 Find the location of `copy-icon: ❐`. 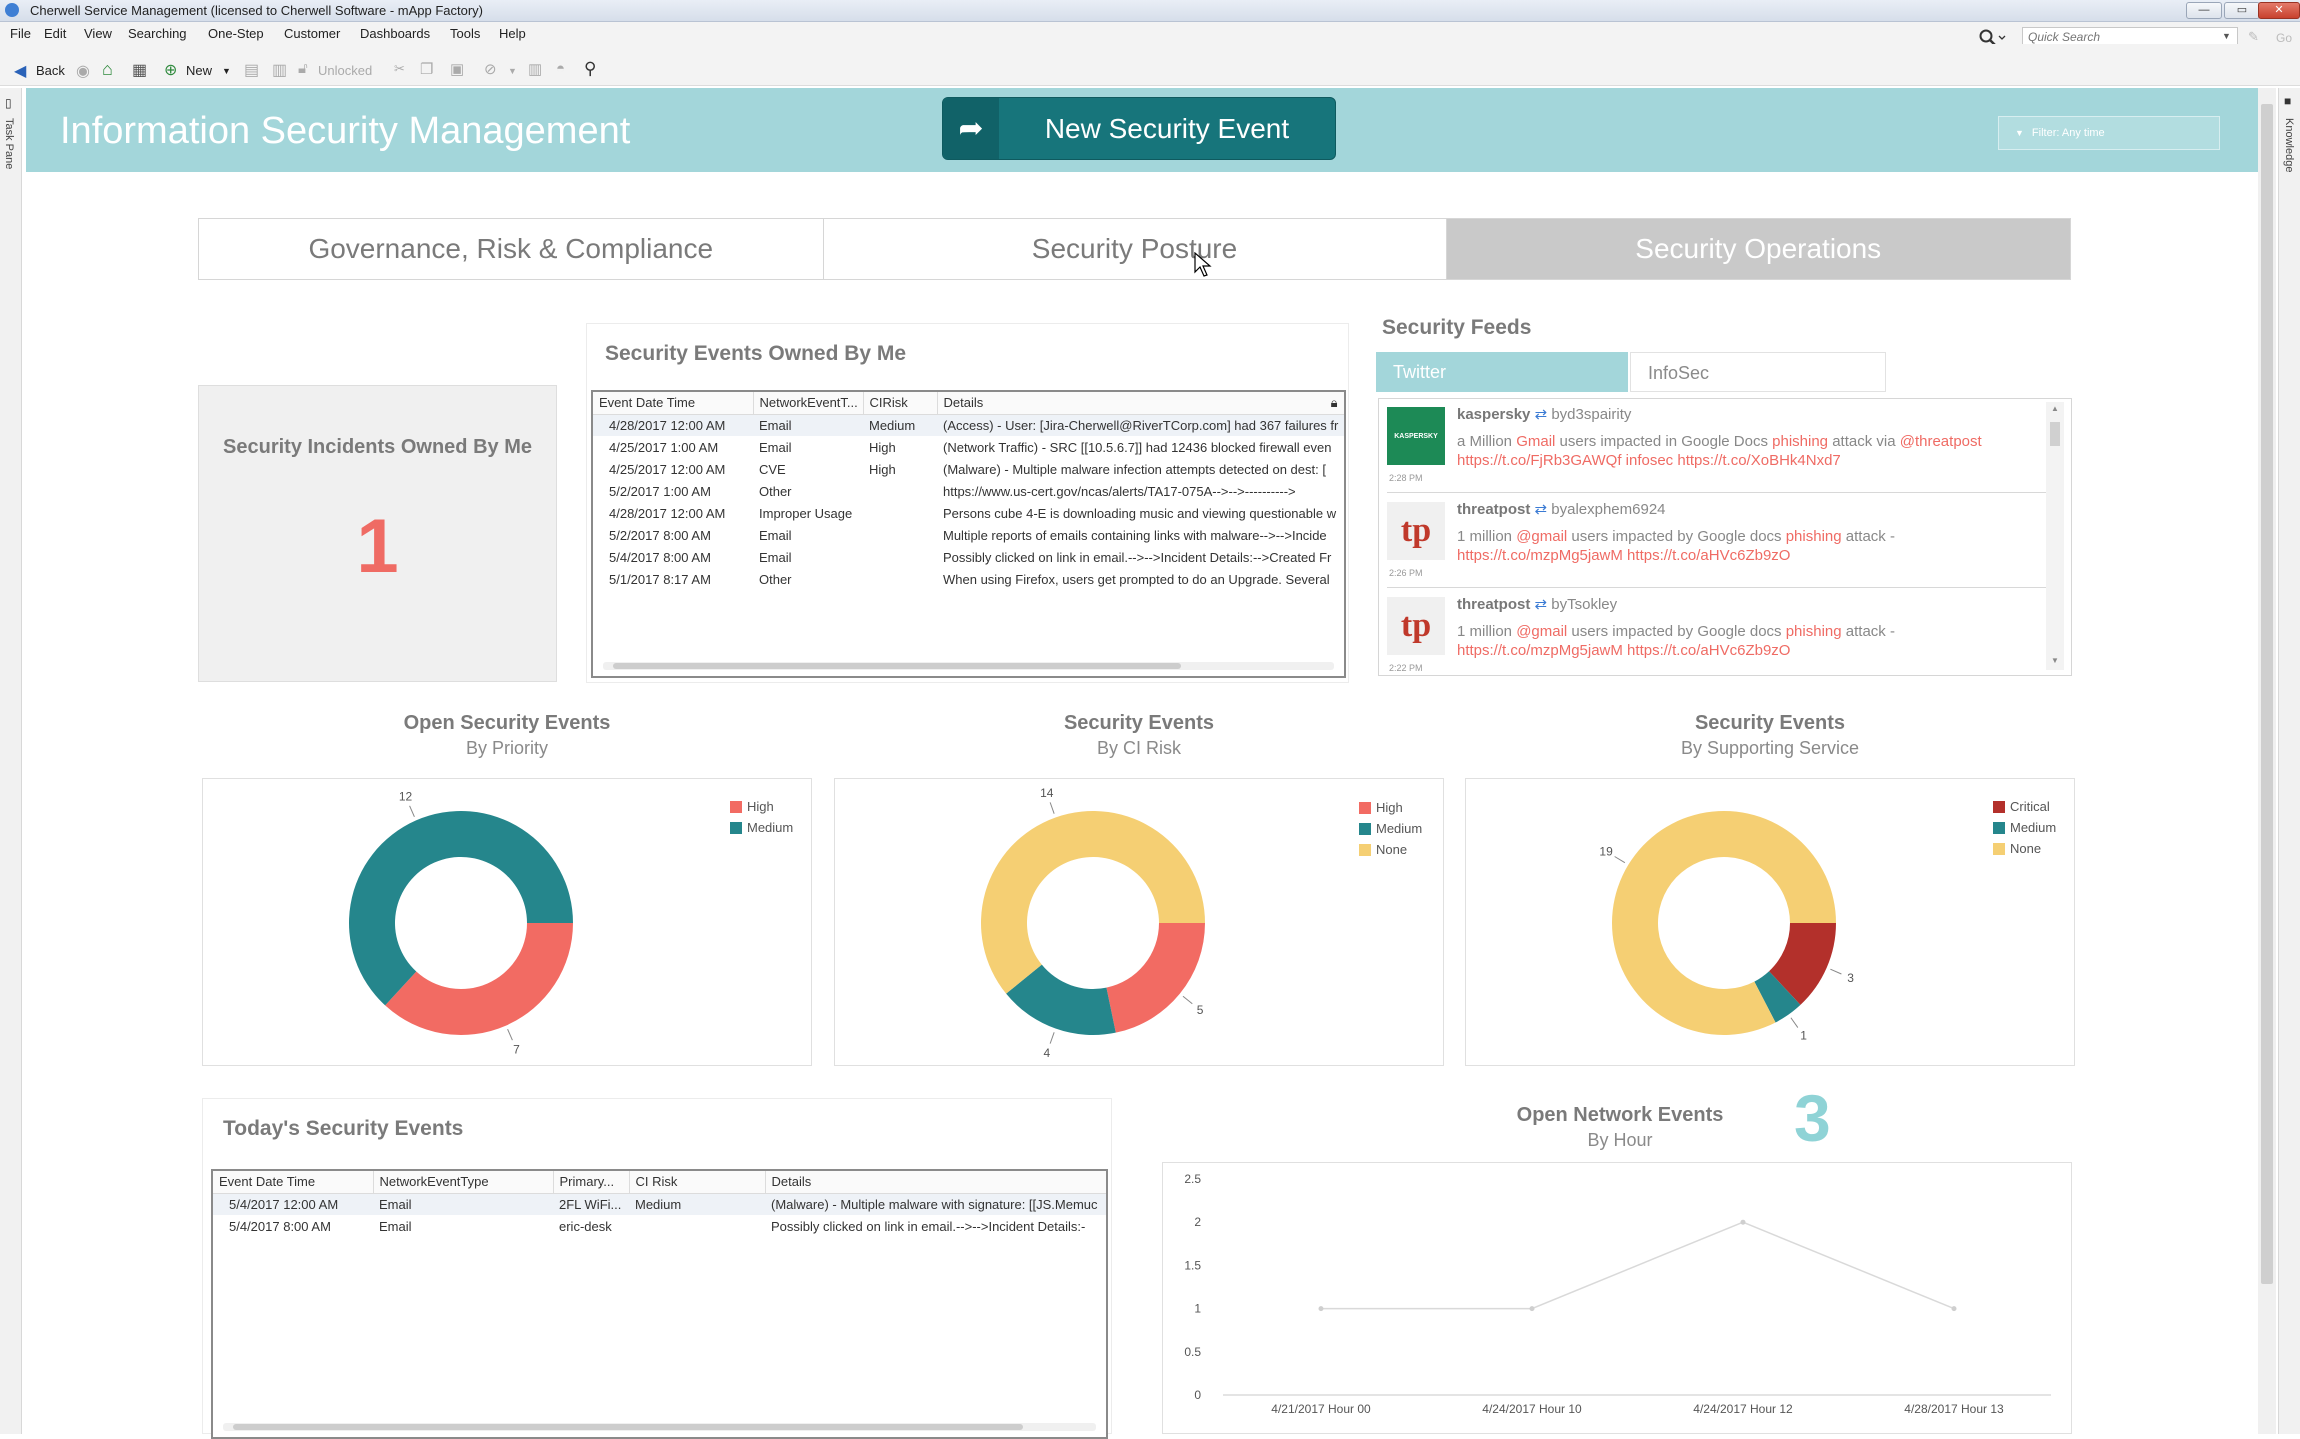

copy-icon: ❐ is located at coordinates (427, 69).